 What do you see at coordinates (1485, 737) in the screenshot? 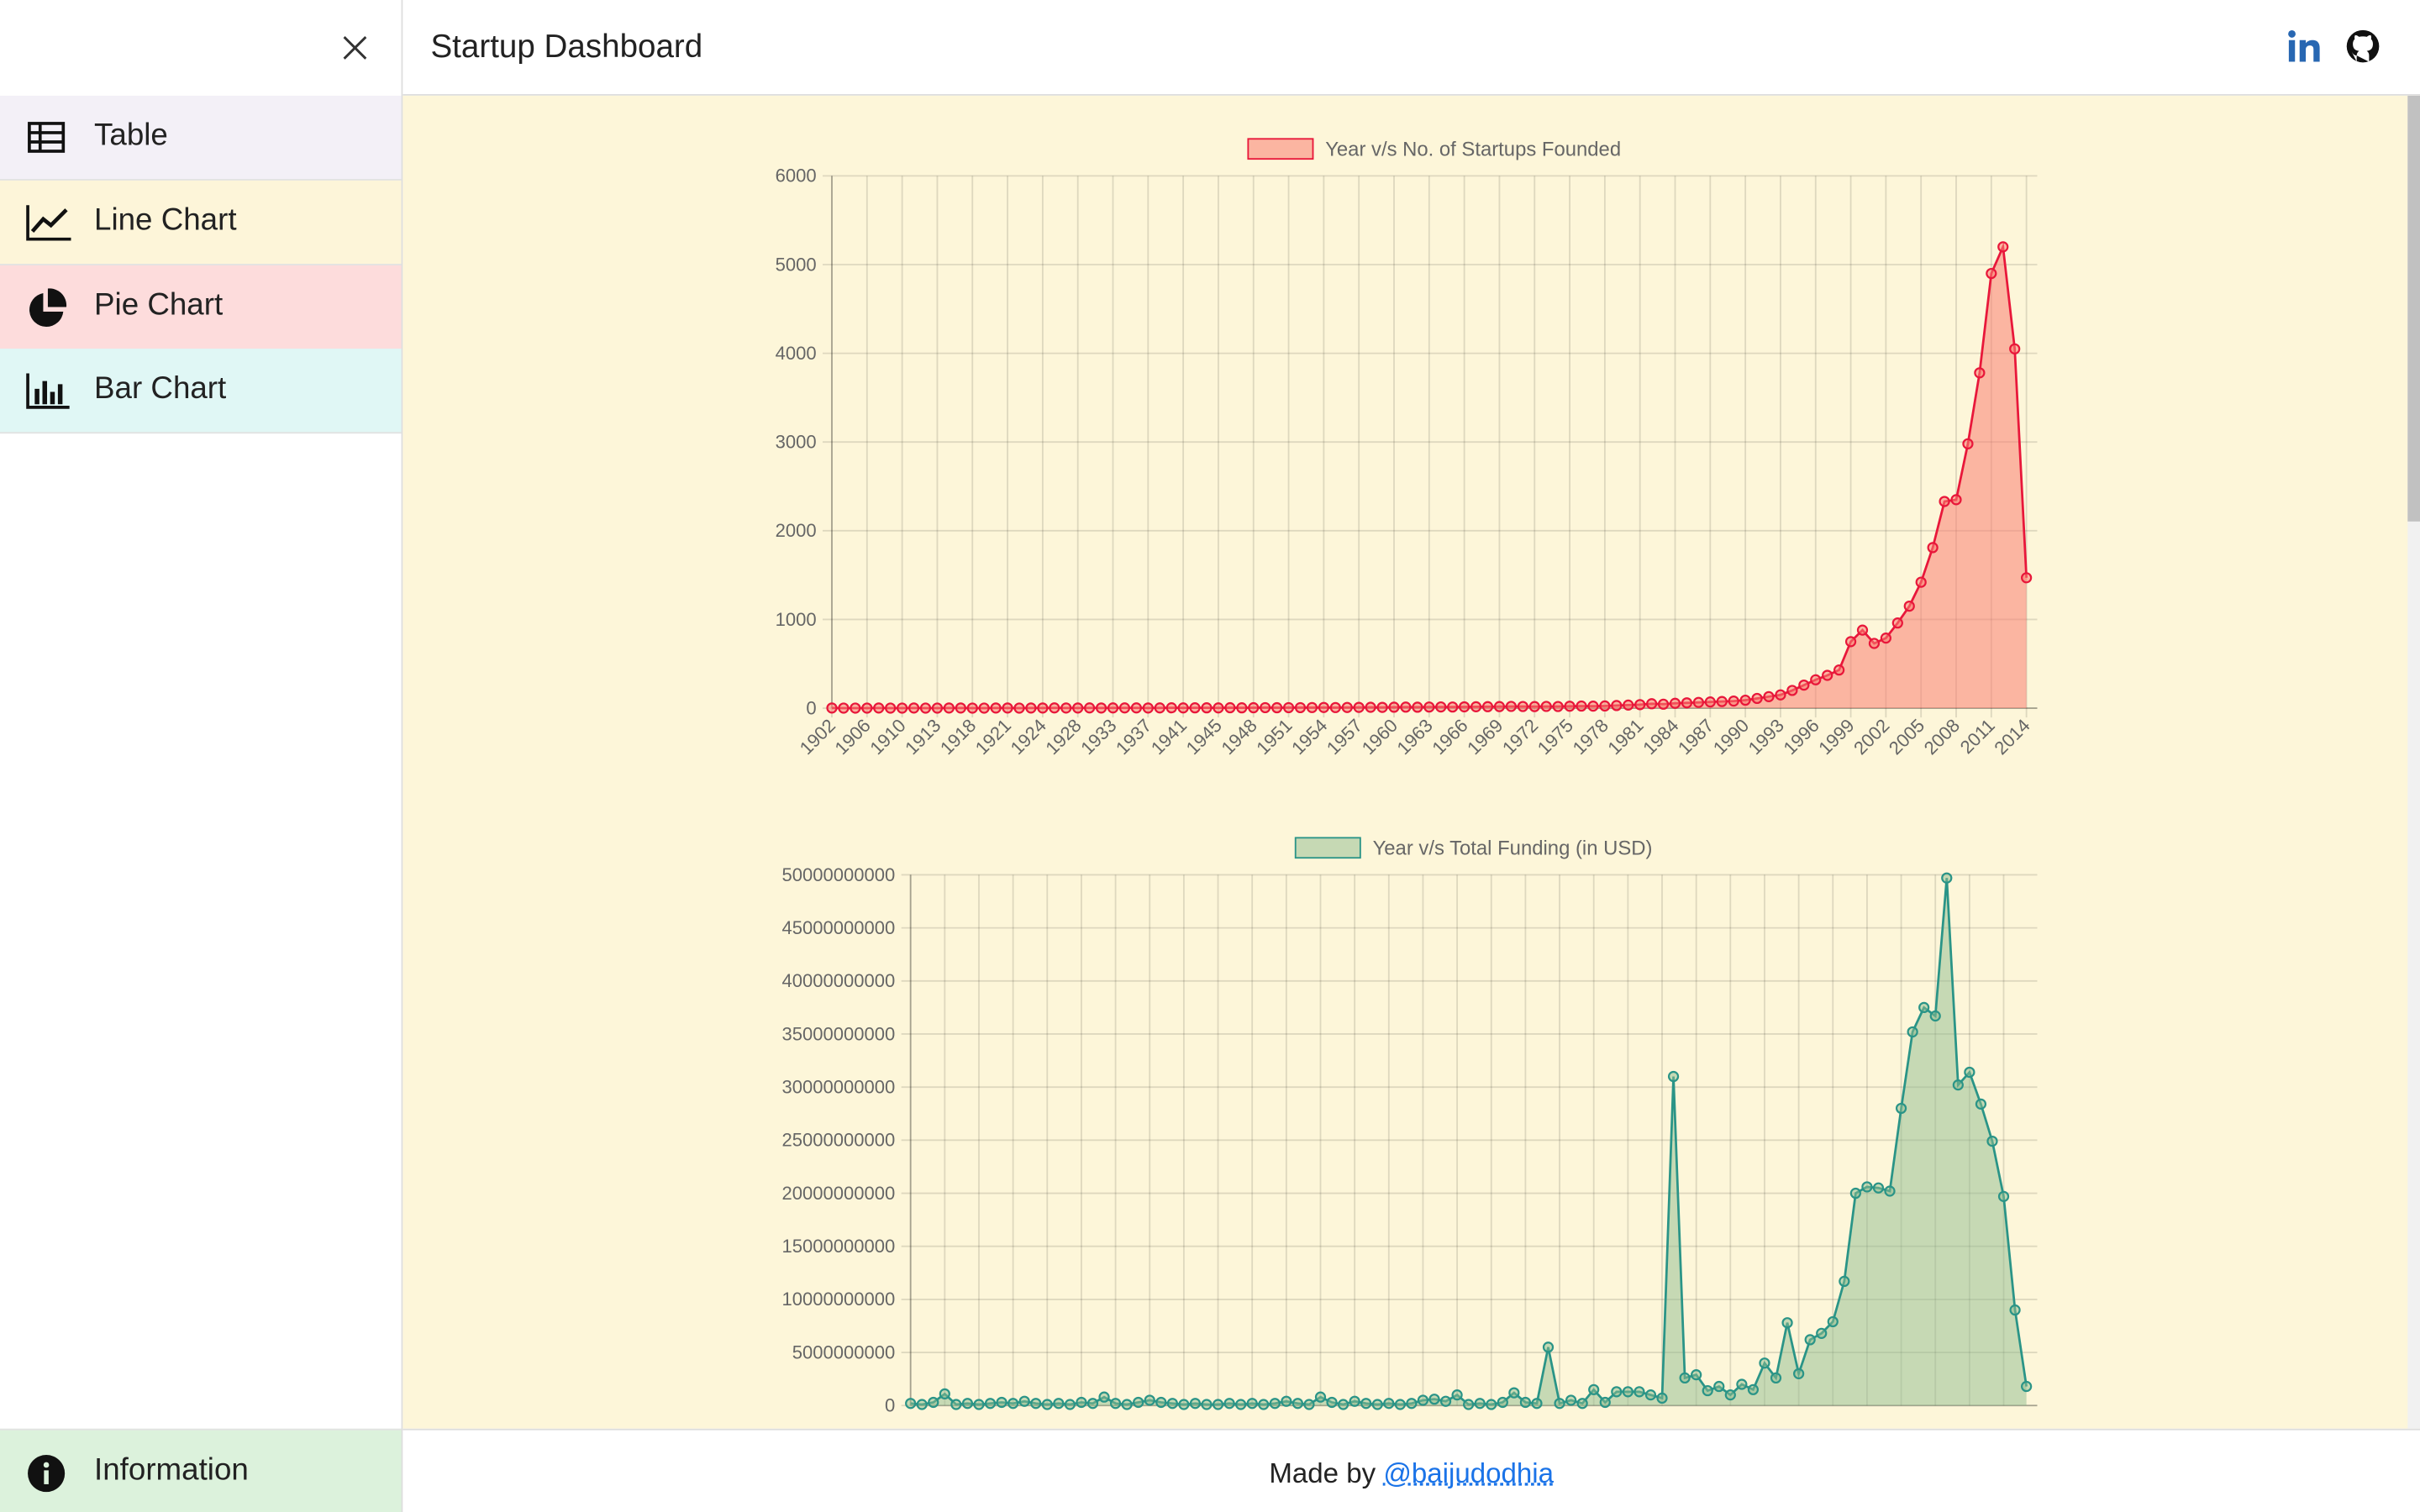
I see `x-tick-label: 1969` at bounding box center [1485, 737].